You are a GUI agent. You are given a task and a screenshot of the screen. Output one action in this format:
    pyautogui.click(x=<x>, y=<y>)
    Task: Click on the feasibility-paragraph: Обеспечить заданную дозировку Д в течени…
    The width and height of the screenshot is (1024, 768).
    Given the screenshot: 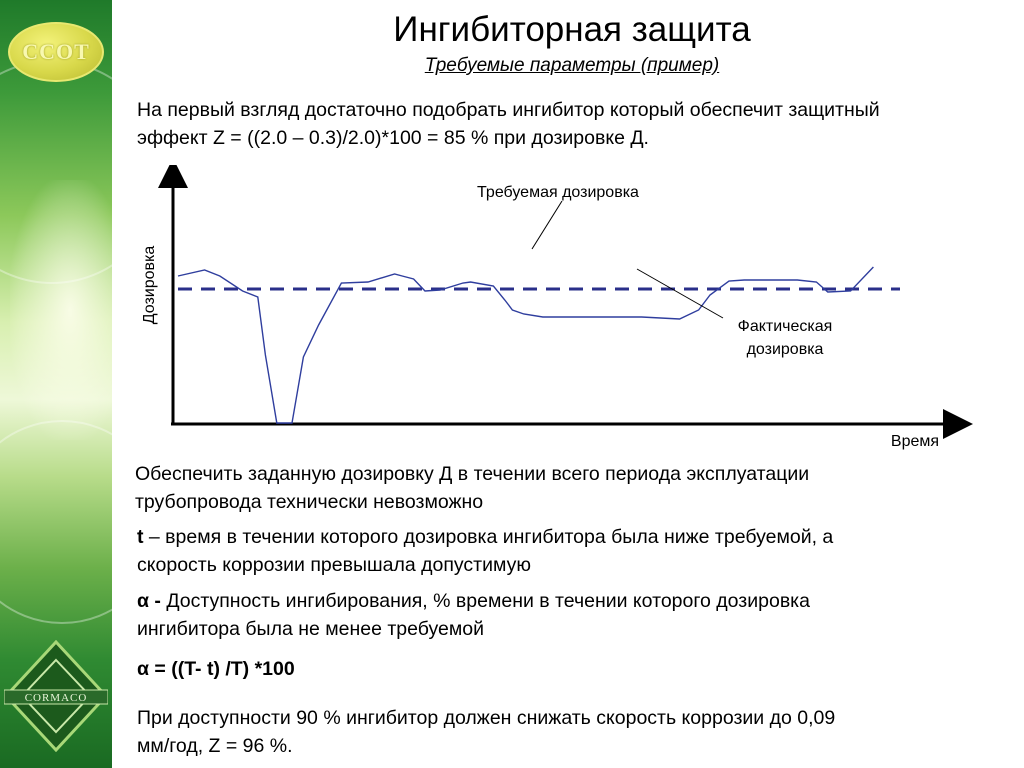 What is the action you would take?
    pyautogui.click(x=565, y=488)
    